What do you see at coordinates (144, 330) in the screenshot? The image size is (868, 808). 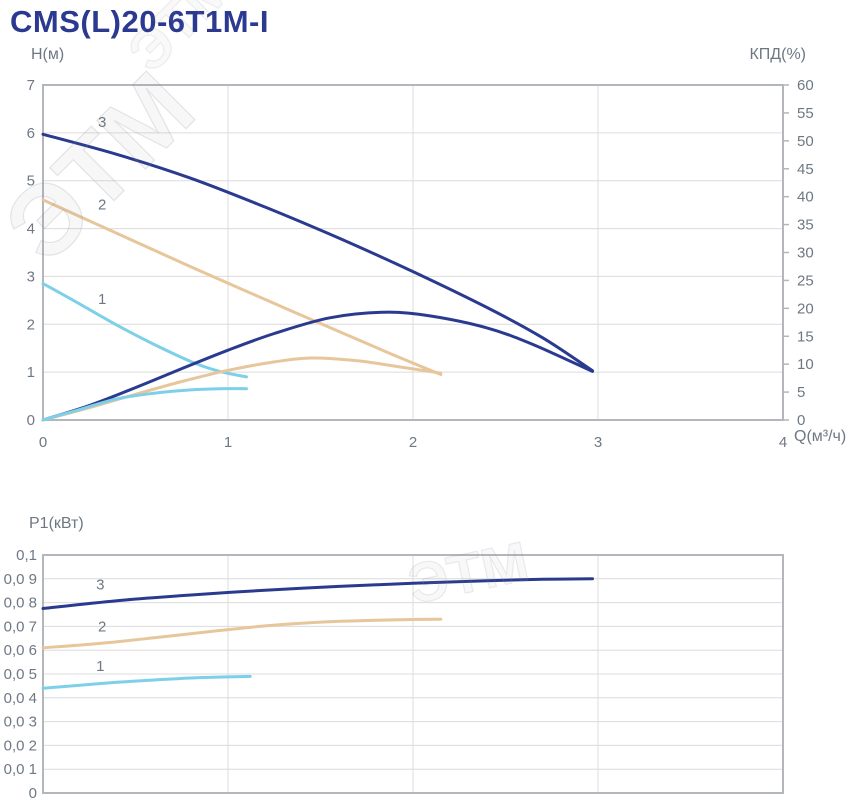 I see `curve-1-head` at bounding box center [144, 330].